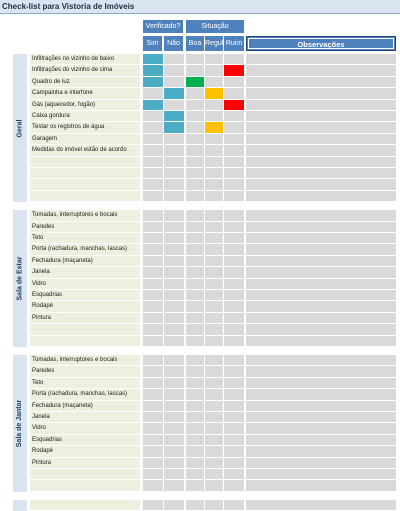 The image size is (400, 511). I want to click on checklist-item: Esquadrias, so click(85, 440).